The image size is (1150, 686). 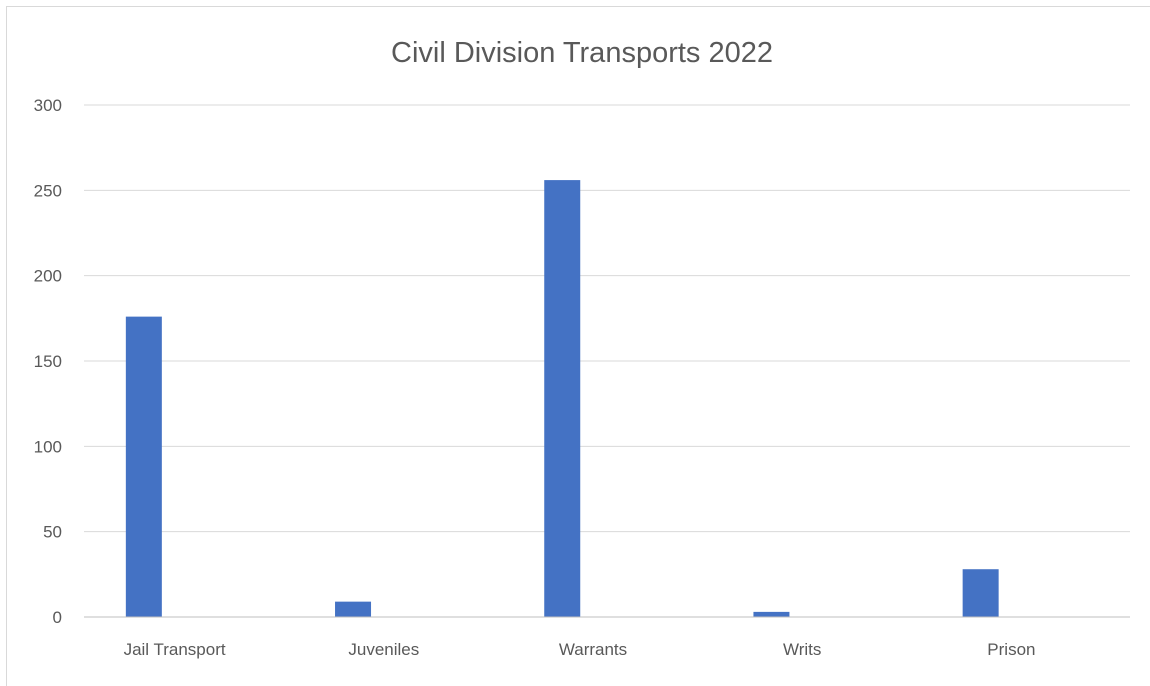 What do you see at coordinates (175, 649) in the screenshot?
I see `x-tick-label: Jail Transport` at bounding box center [175, 649].